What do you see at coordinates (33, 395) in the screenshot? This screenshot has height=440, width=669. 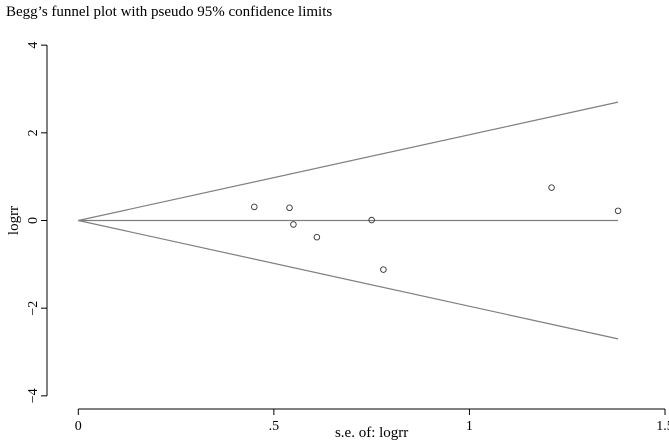 I see `y-tick-label: −4` at bounding box center [33, 395].